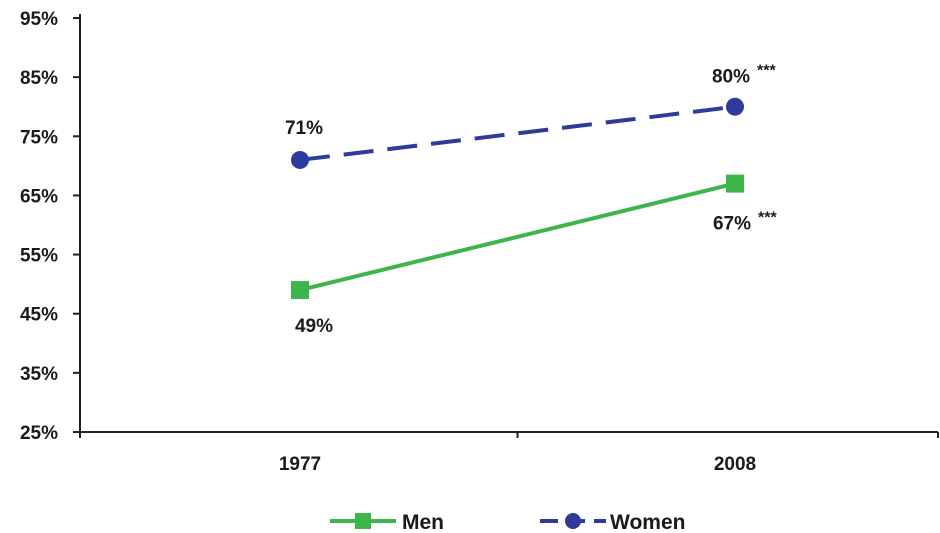  Describe the element at coordinates (509, 453) in the screenshot. I see `x-axis-ticks: 1977 2008` at that location.